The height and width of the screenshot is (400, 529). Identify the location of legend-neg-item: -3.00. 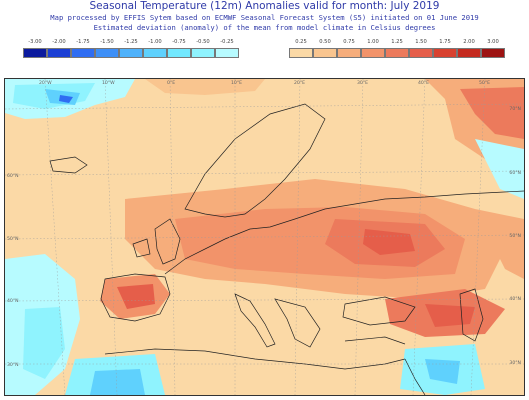
(35, 48).